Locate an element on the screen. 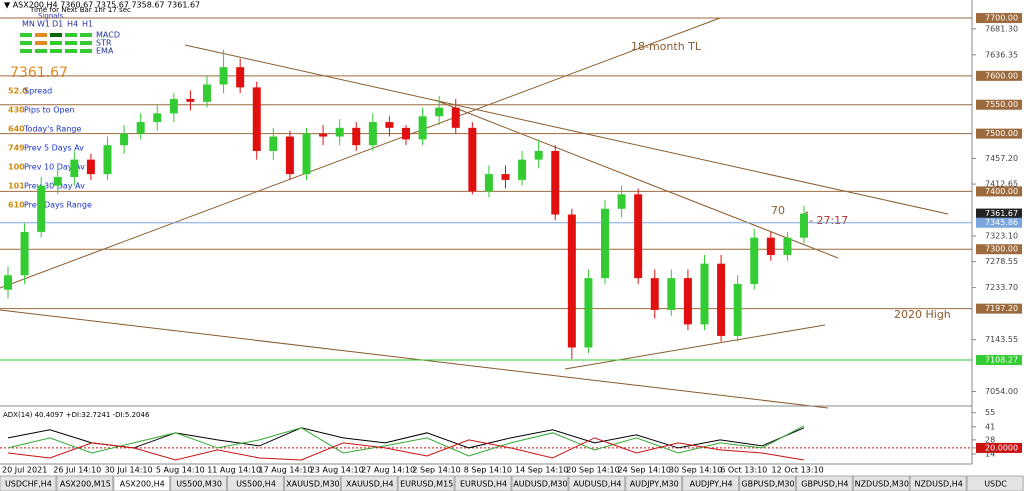 Image resolution: width=1024 pixels, height=491 pixels. tab-label: US500,H4 is located at coordinates (256, 484).